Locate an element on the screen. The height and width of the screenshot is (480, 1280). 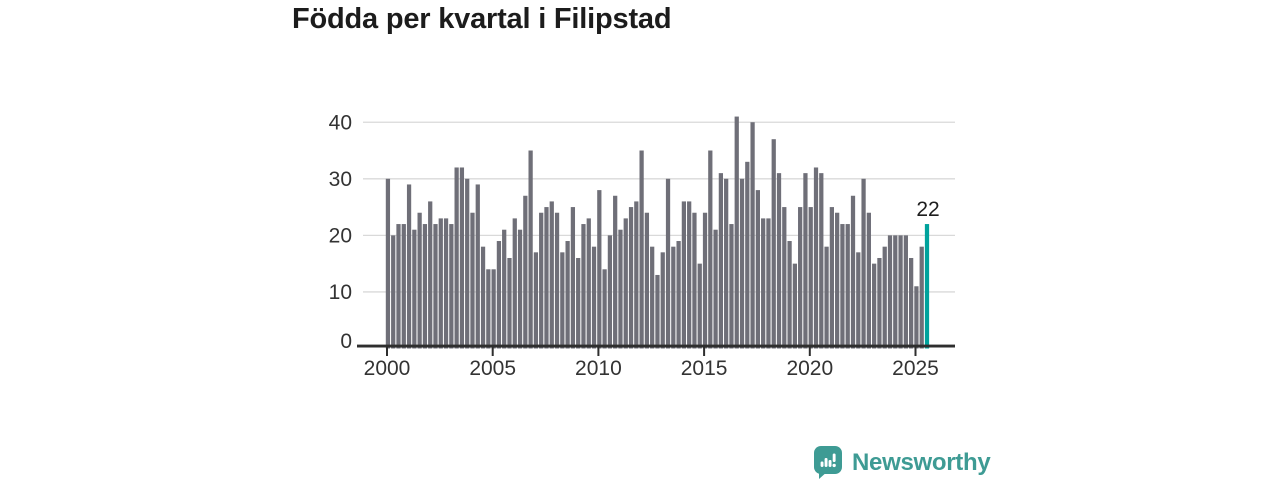
x-tick-label: 2005 is located at coordinates (492, 368).